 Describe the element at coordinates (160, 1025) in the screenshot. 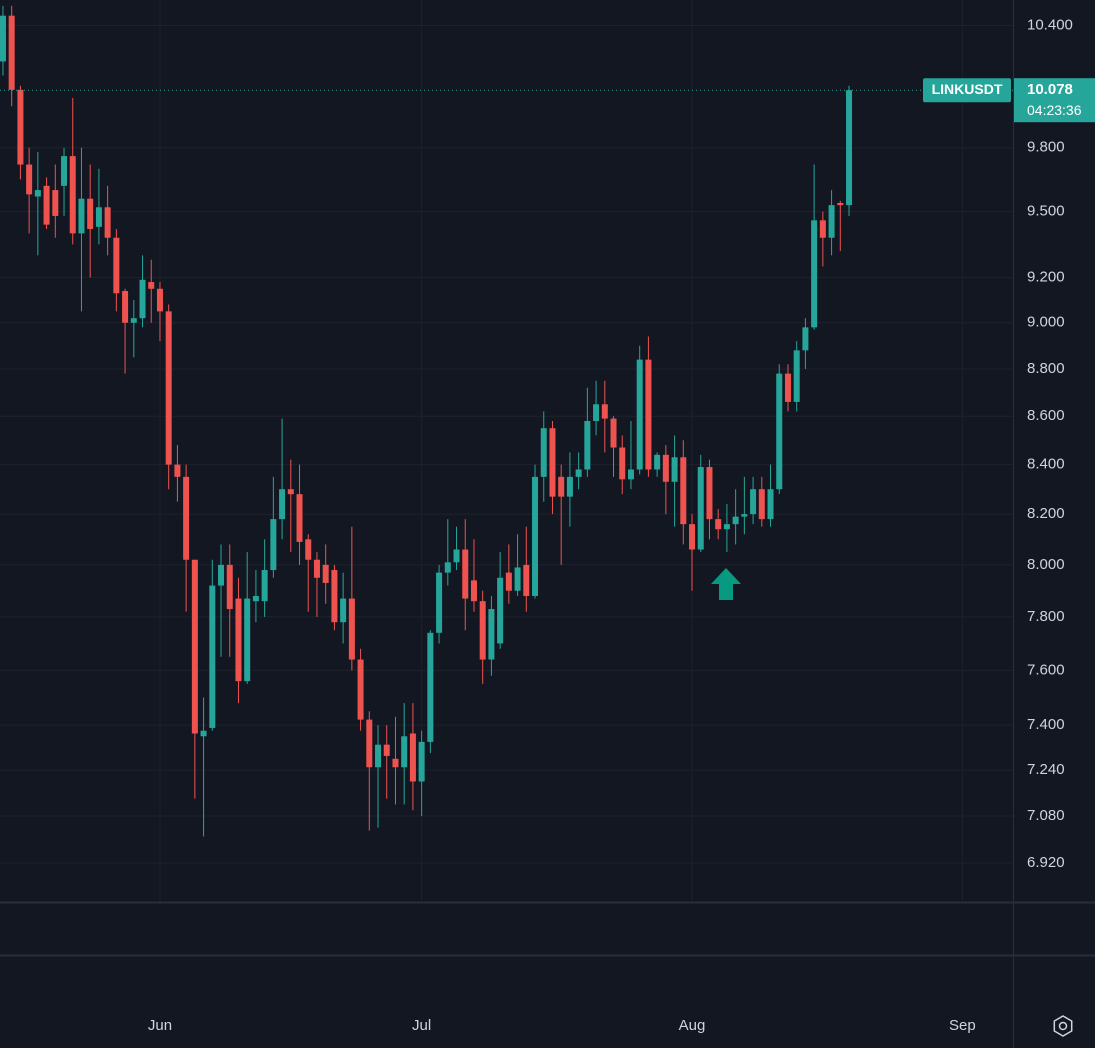

I see `x-tick-label: Jun` at that location.